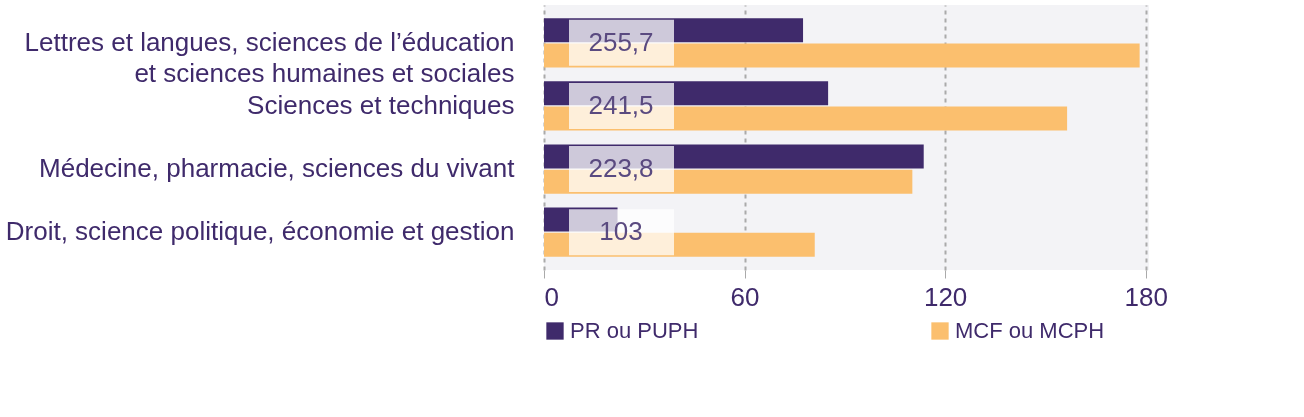 This screenshot has height=417, width=1304. Describe the element at coordinates (1146, 296) in the screenshot. I see `x-tick-label: 180` at that location.